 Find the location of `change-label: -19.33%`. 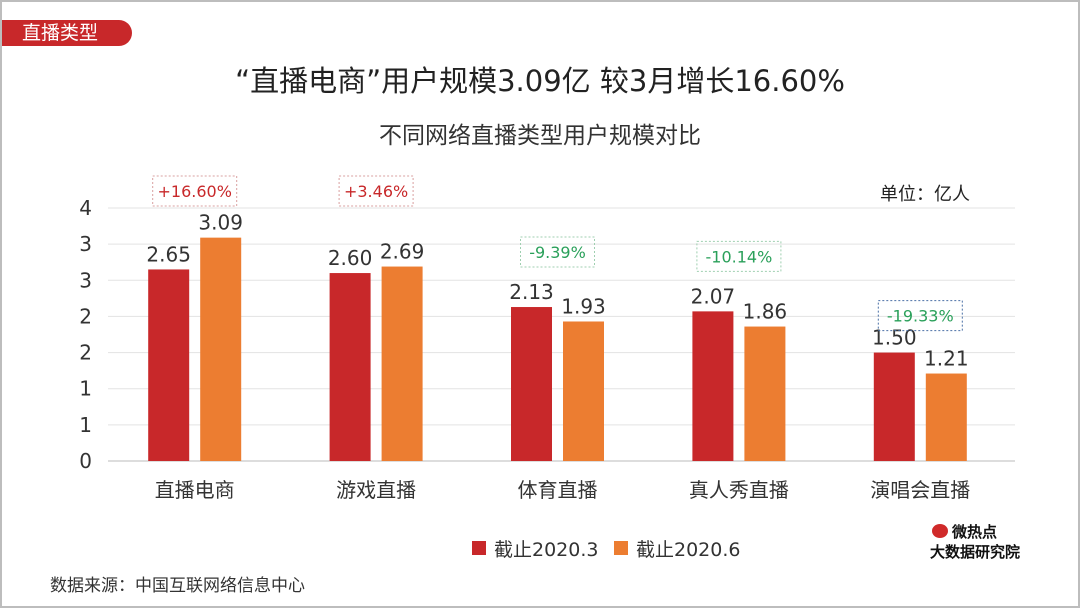

change-label: -19.33% is located at coordinates (920, 316).